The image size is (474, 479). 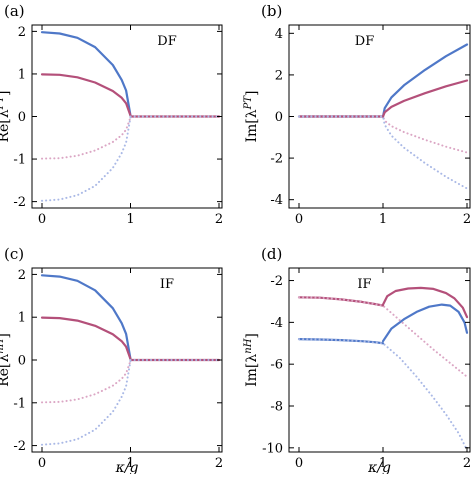 What do you see at coordinates (252, 360) in the screenshot?
I see `y-axis-label: Im[λnH]` at bounding box center [252, 360].